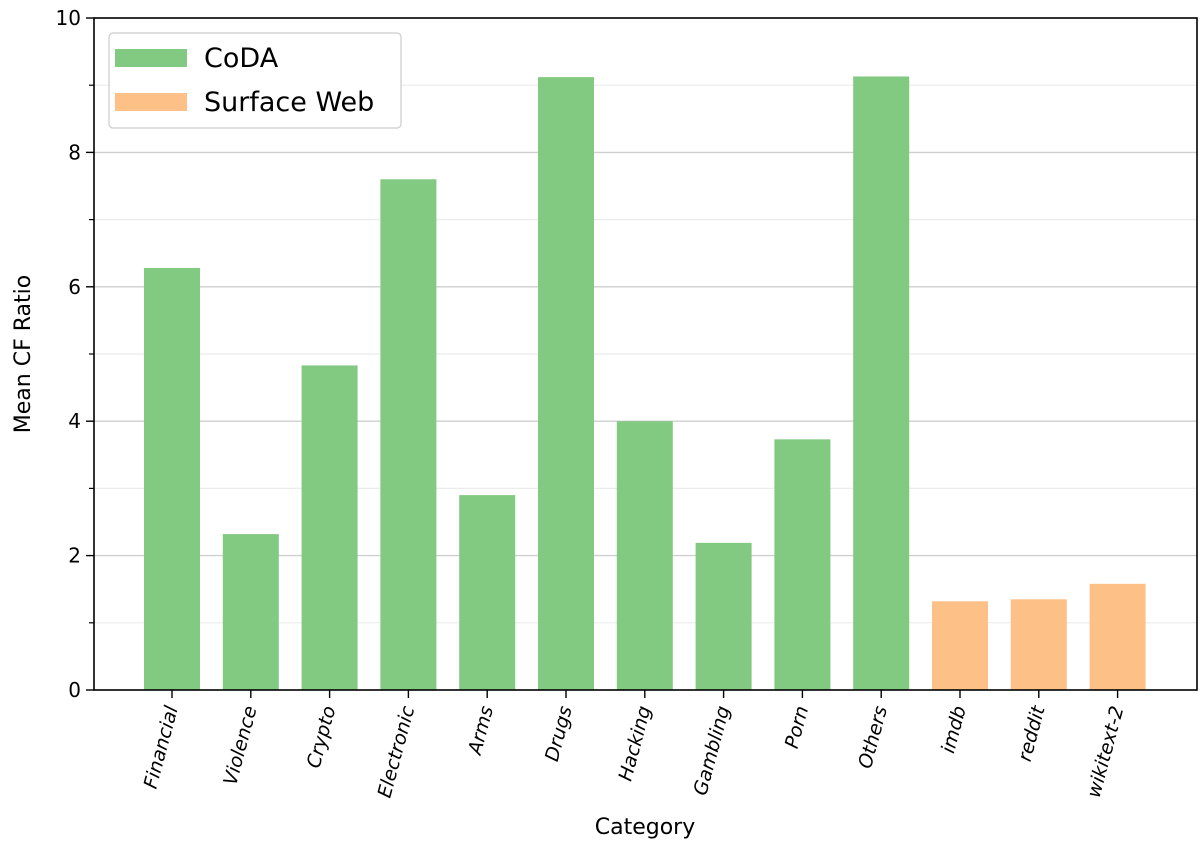  I want to click on x-tick-label: Porn, so click(797, 727).